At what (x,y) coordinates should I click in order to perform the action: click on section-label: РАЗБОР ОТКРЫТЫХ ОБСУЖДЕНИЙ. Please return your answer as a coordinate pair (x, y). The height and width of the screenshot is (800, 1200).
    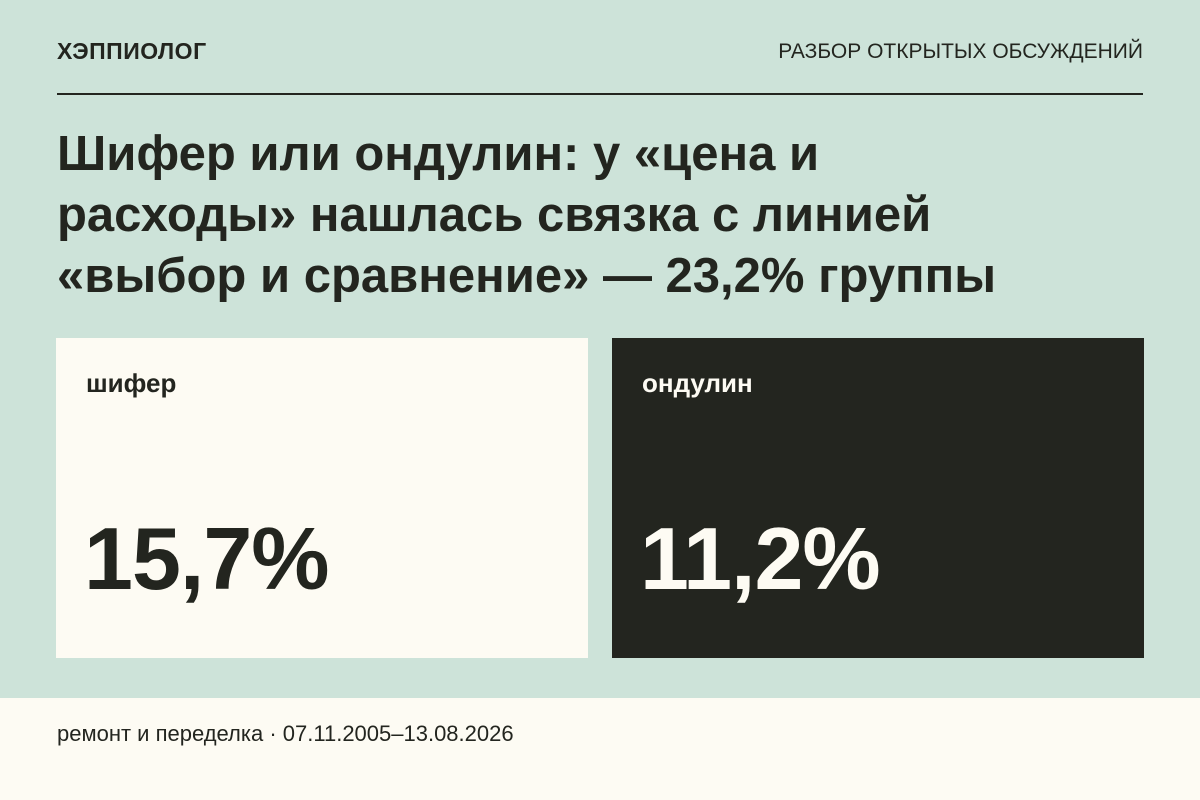
    Looking at the image, I should click on (960, 51).